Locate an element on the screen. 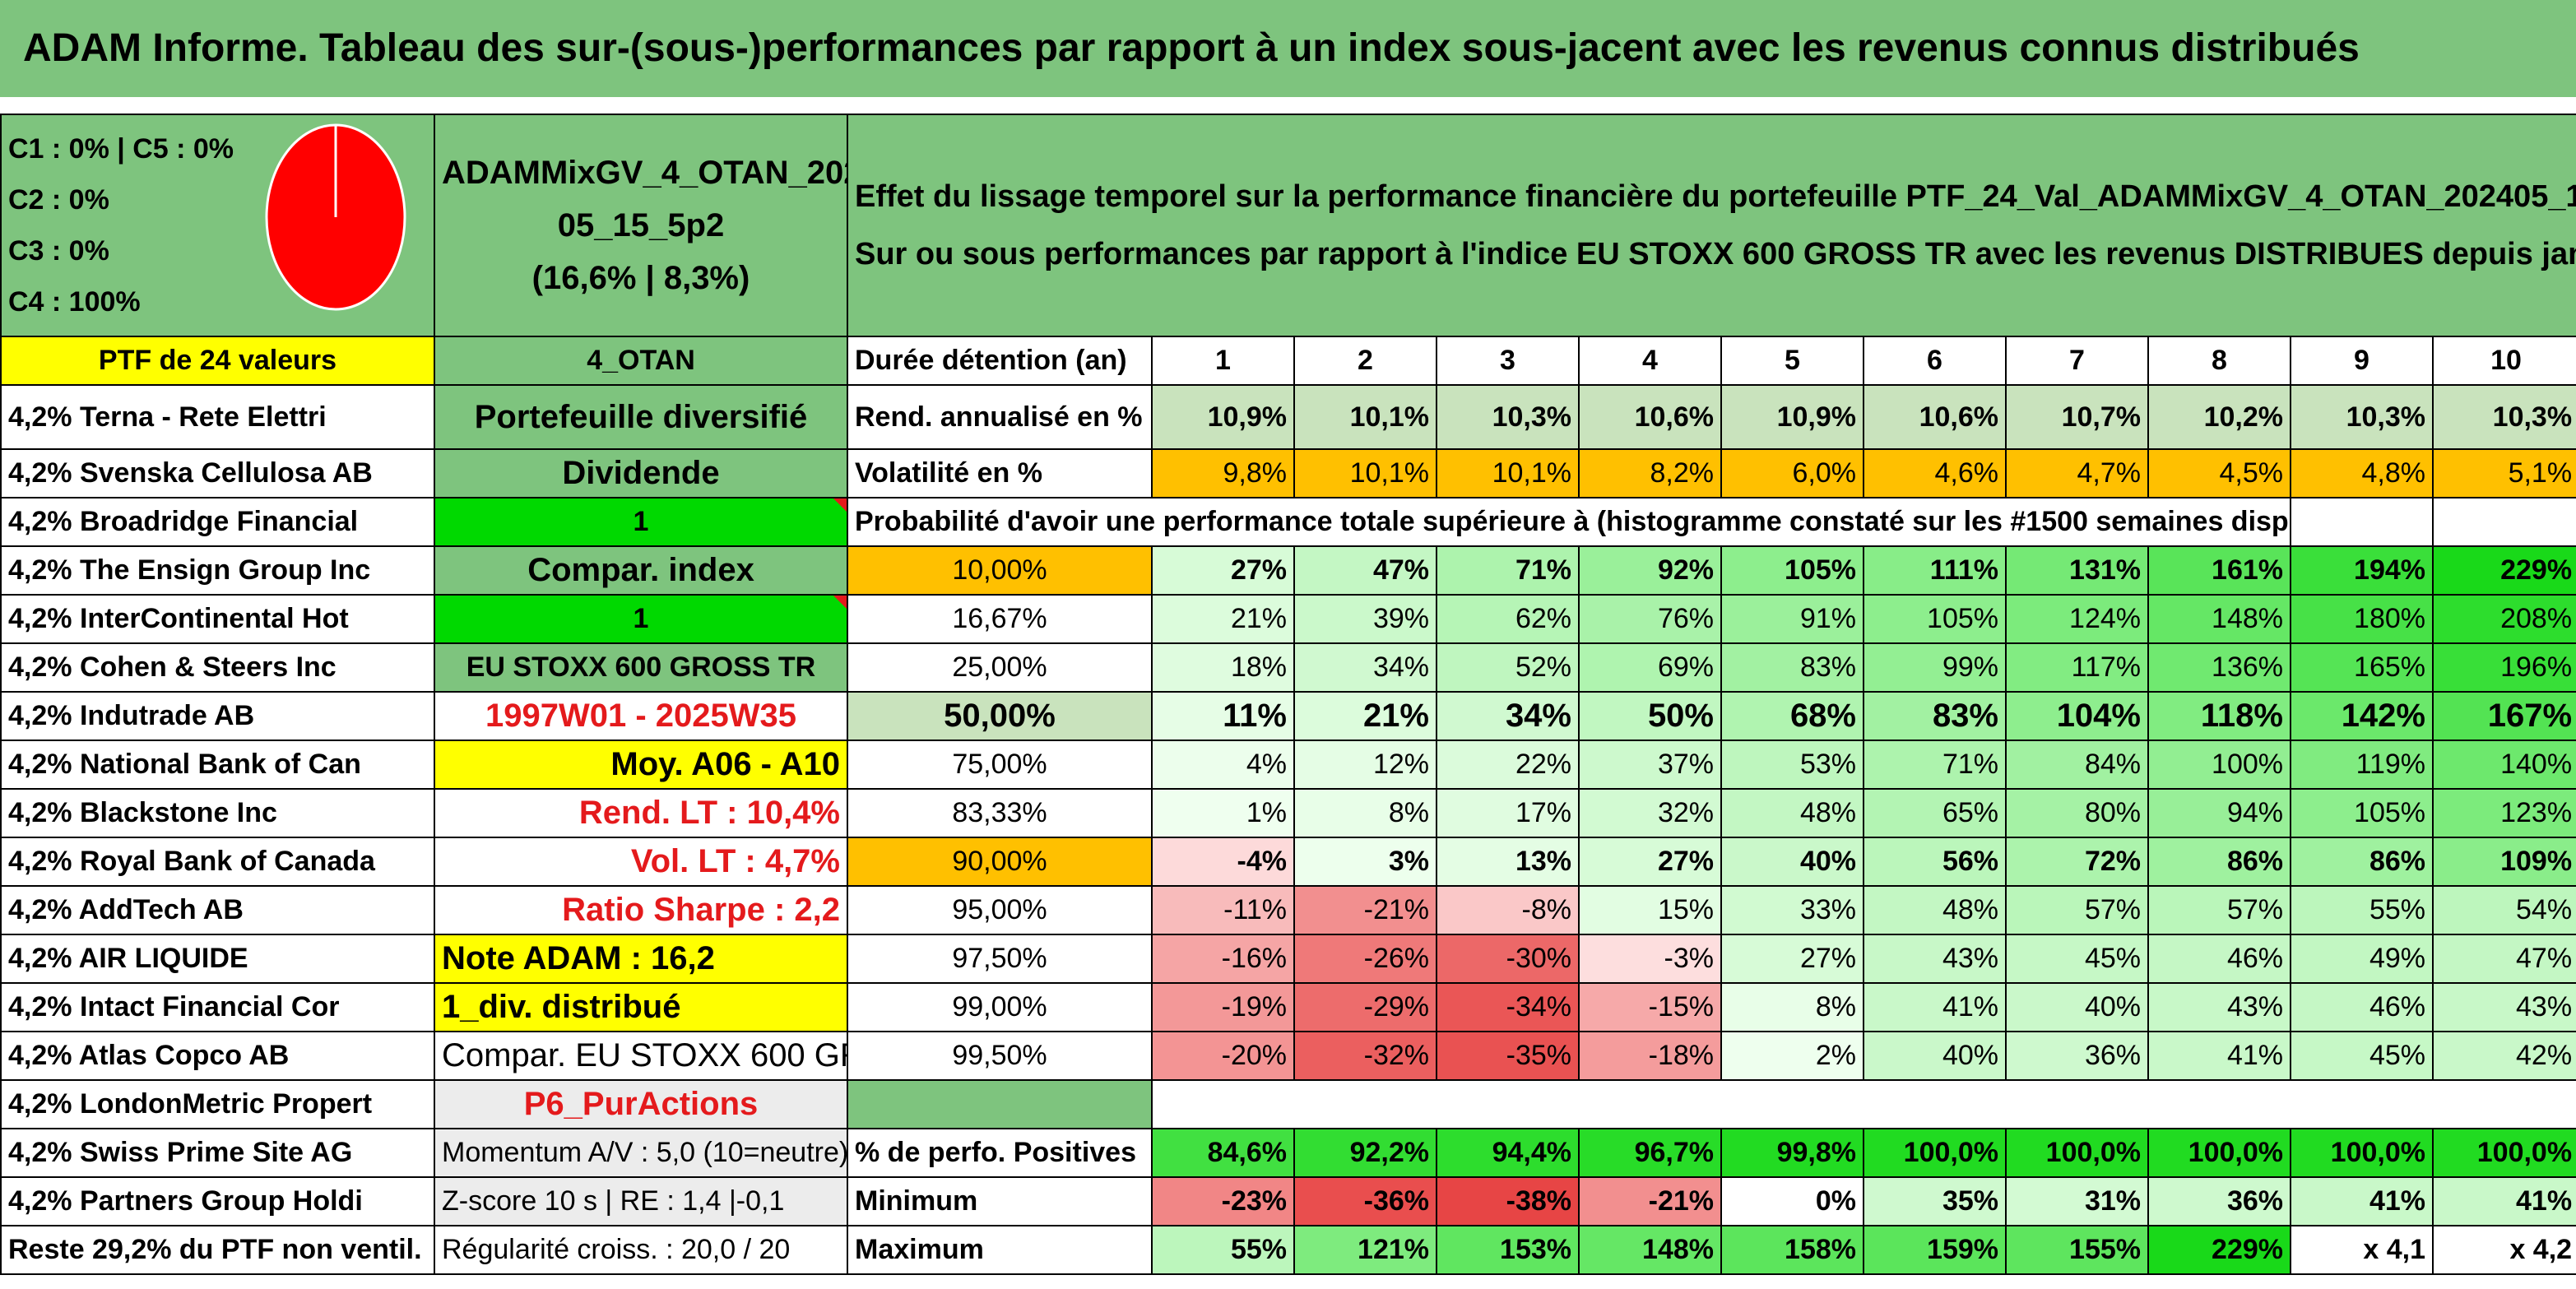 The image size is (2576, 1289). prob-value: 37% is located at coordinates (1650, 765).